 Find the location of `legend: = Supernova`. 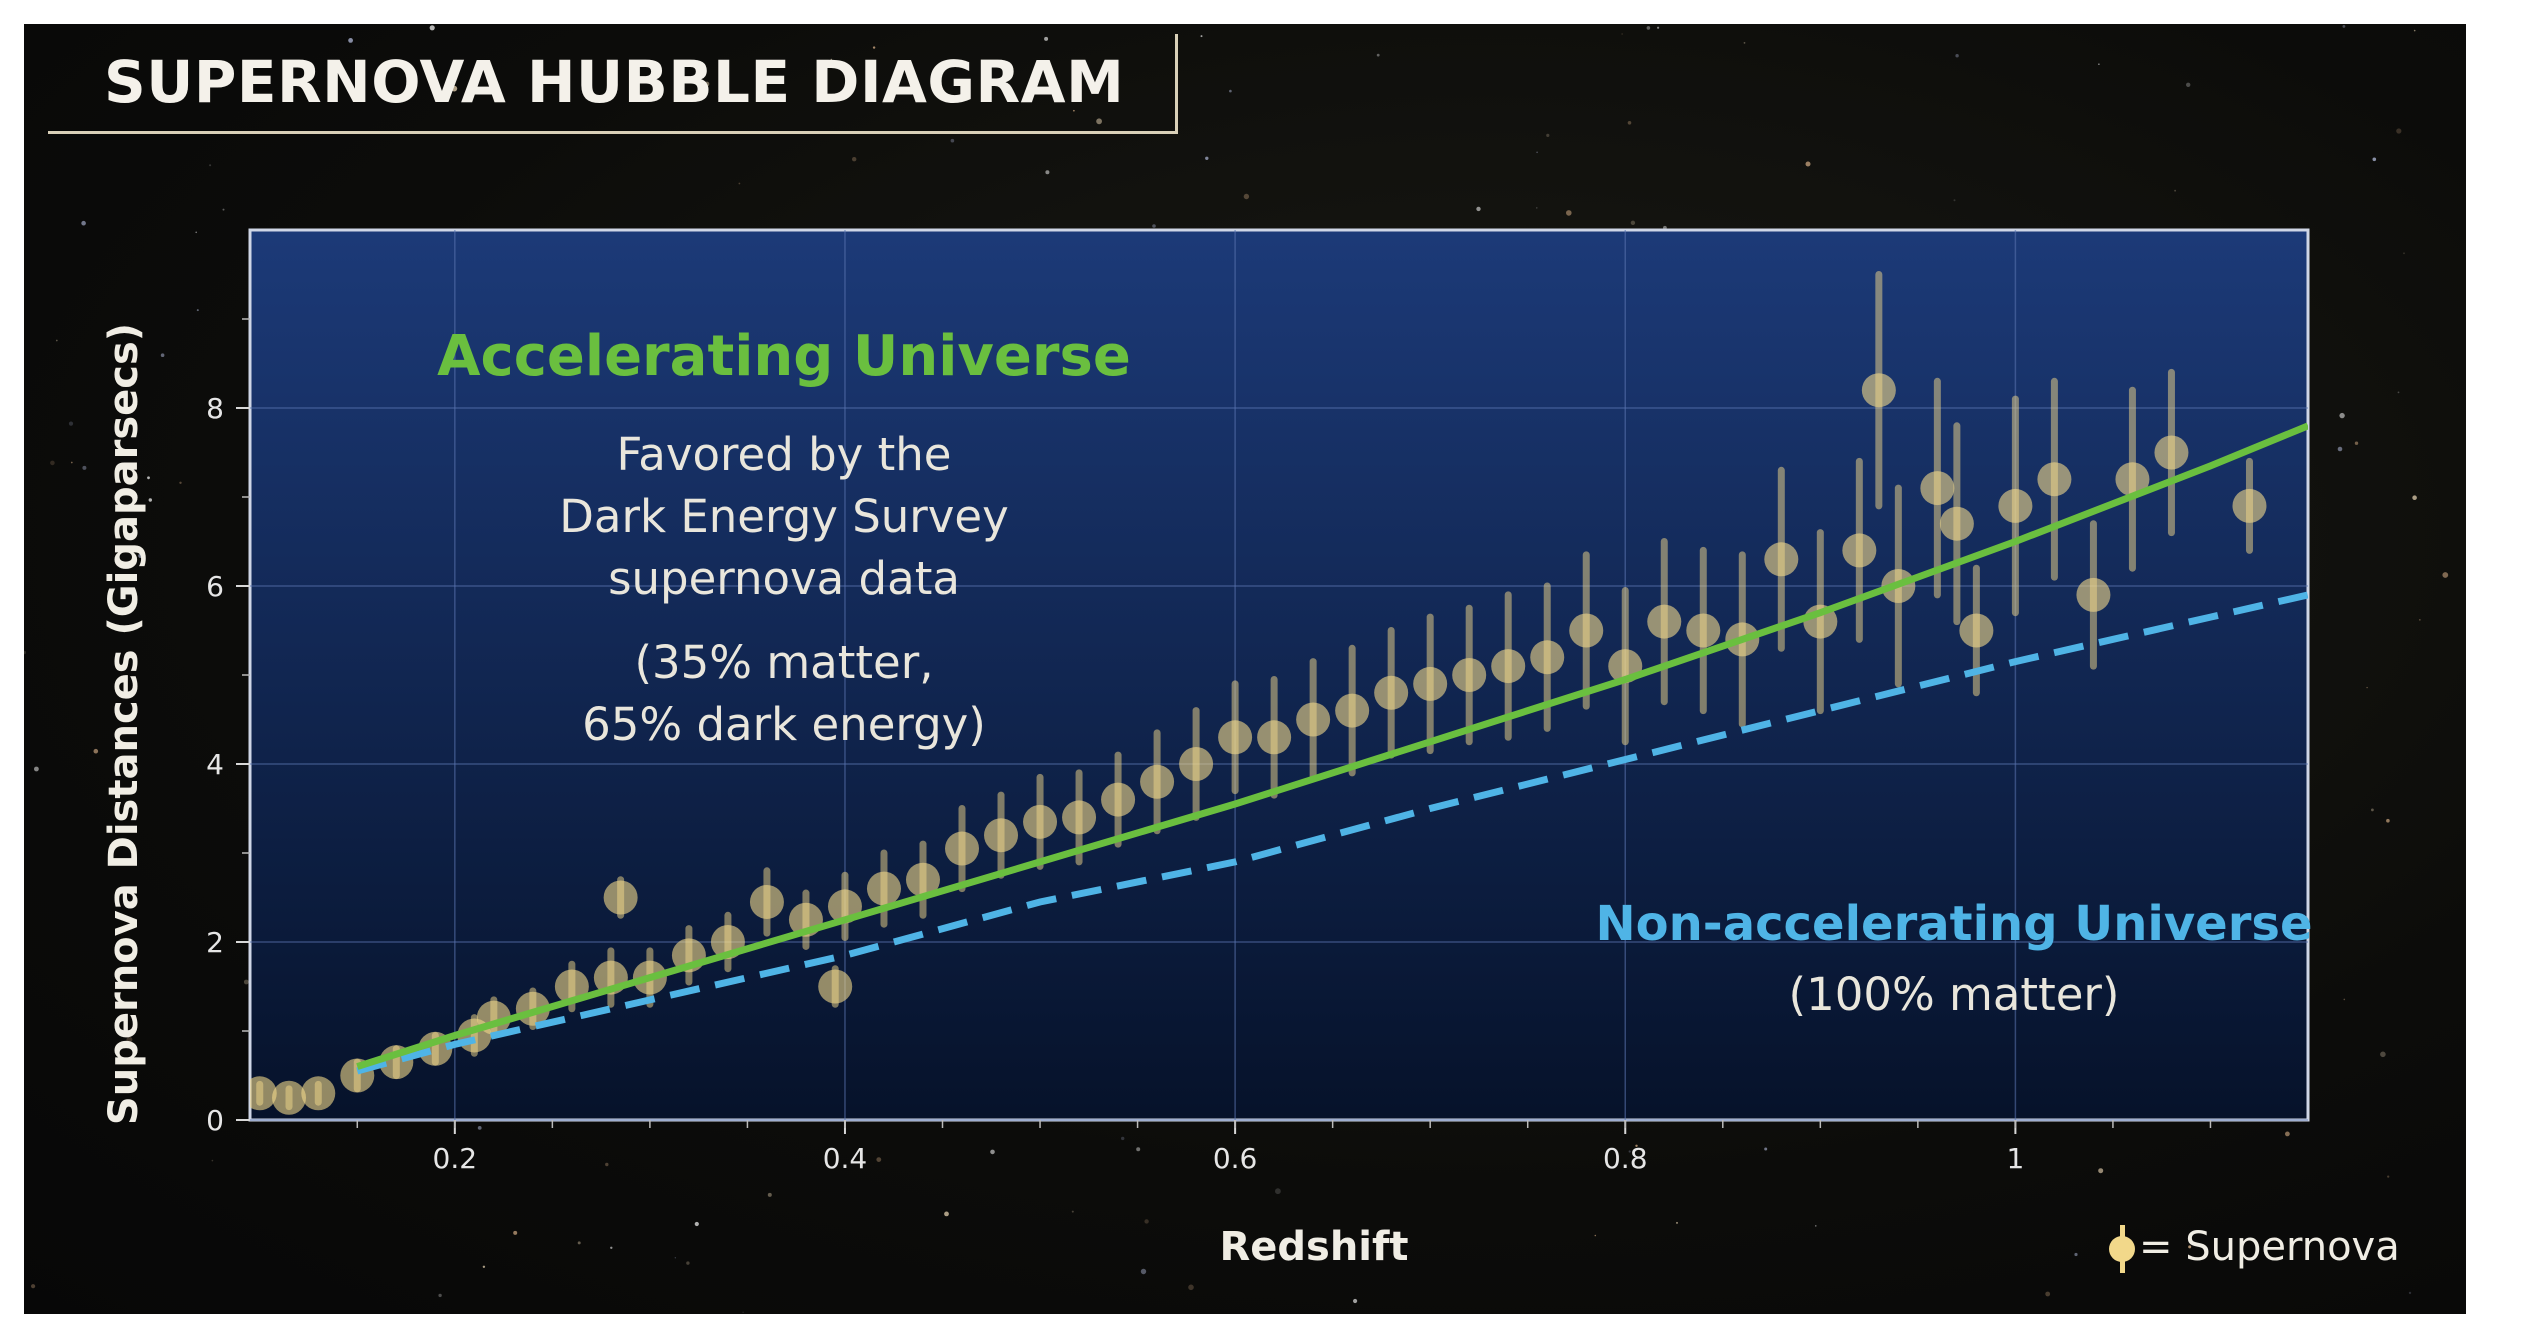

legend: = Supernova is located at coordinates (2254, 1248).